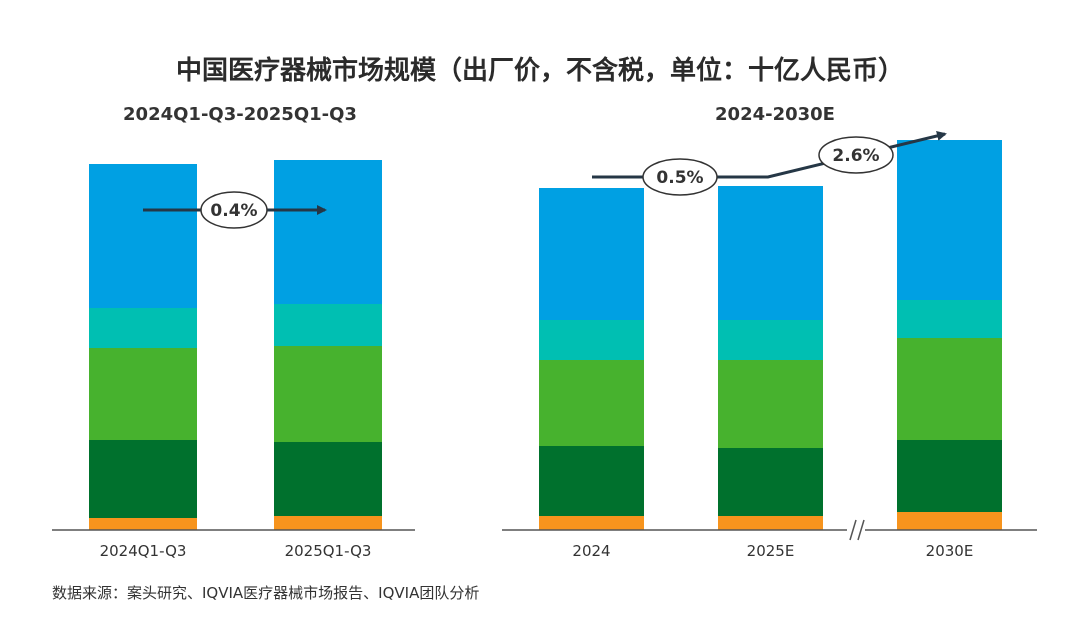 This screenshot has width=1080, height=628. Describe the element at coordinates (539, 71) in the screenshot. I see `chart-title: 中国医疗器械市场规模（出厂价，不含税，单位：十亿人民币）` at that location.